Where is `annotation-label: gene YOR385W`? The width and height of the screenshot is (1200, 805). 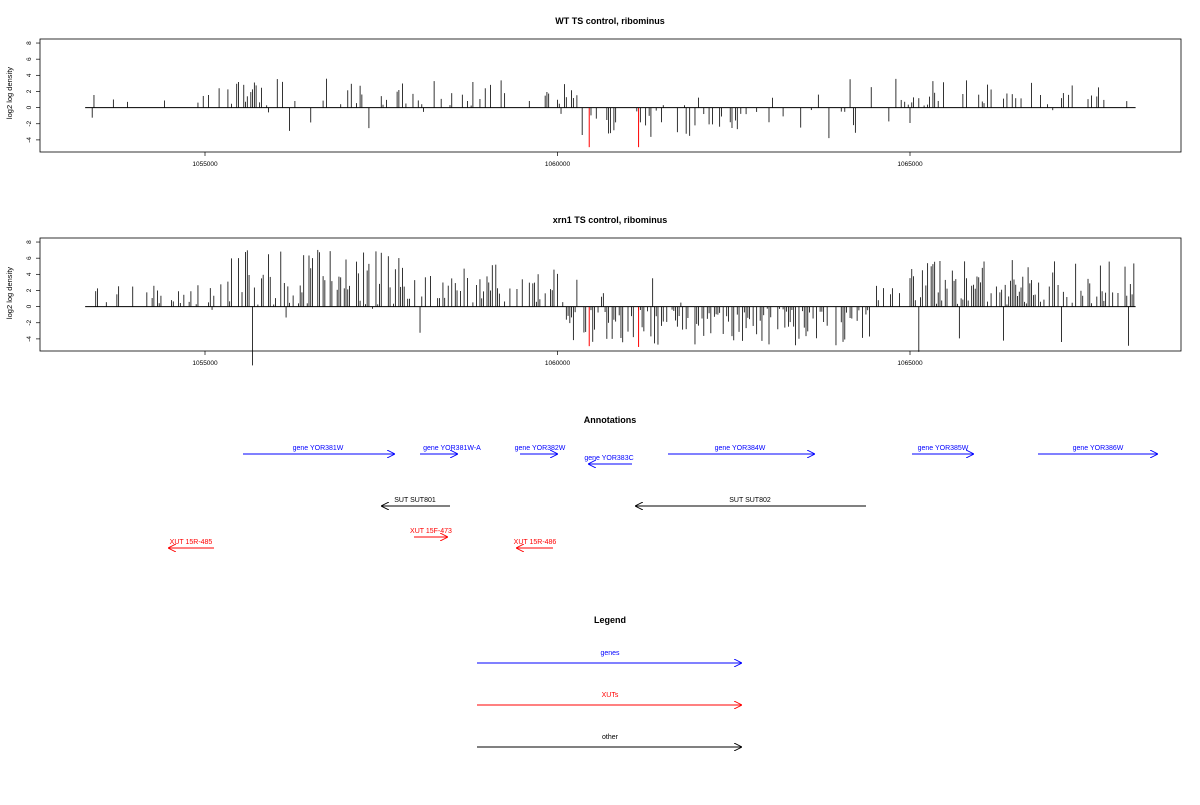
annotation-label: gene YOR385W is located at coordinates (943, 448).